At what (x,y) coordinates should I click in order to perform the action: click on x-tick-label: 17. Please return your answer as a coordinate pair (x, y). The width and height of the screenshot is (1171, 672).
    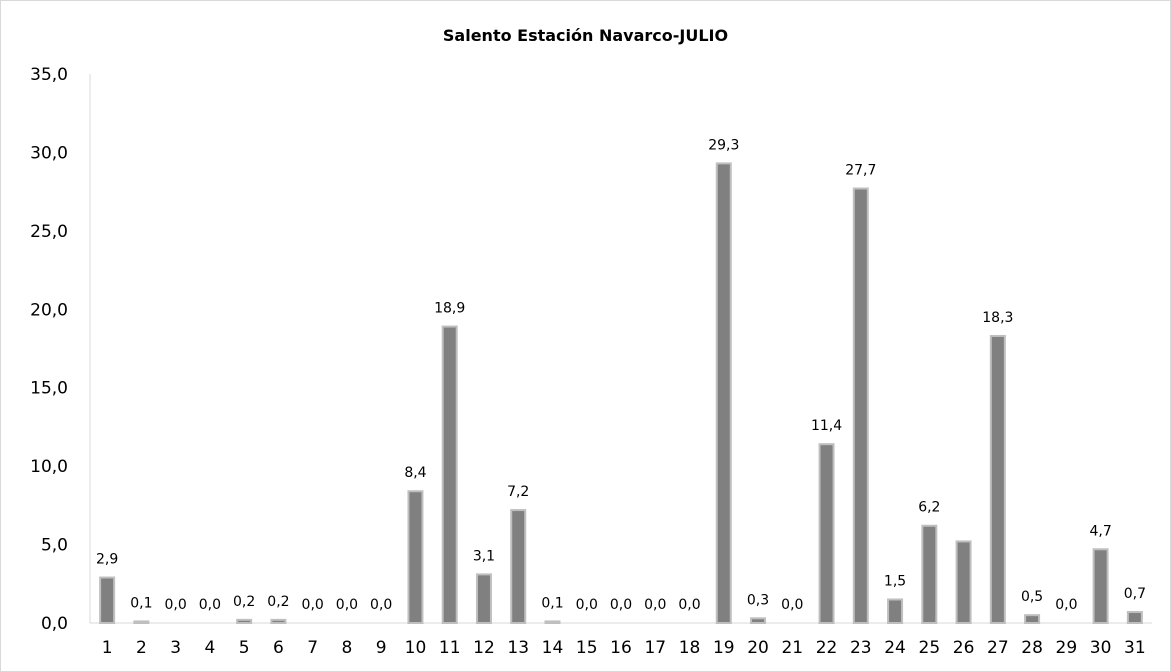
    Looking at the image, I should click on (655, 648).